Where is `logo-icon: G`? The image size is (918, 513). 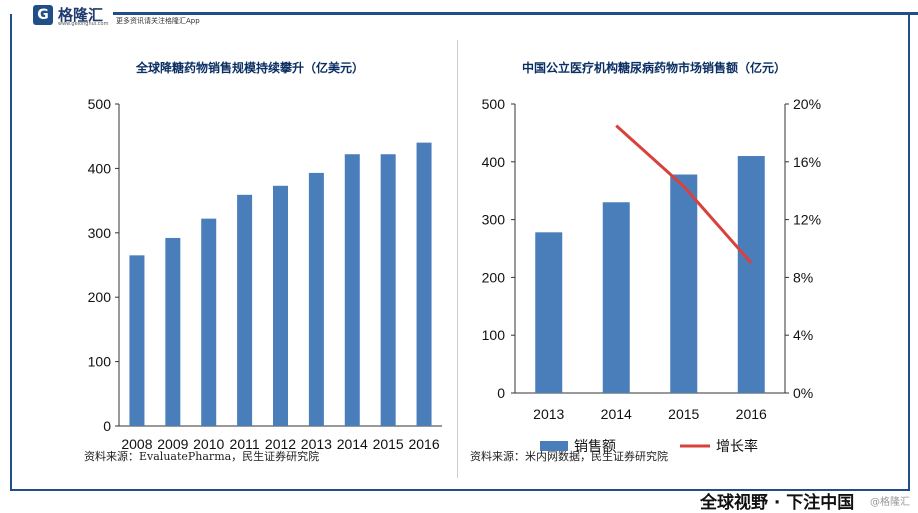 logo-icon: G is located at coordinates (43, 15).